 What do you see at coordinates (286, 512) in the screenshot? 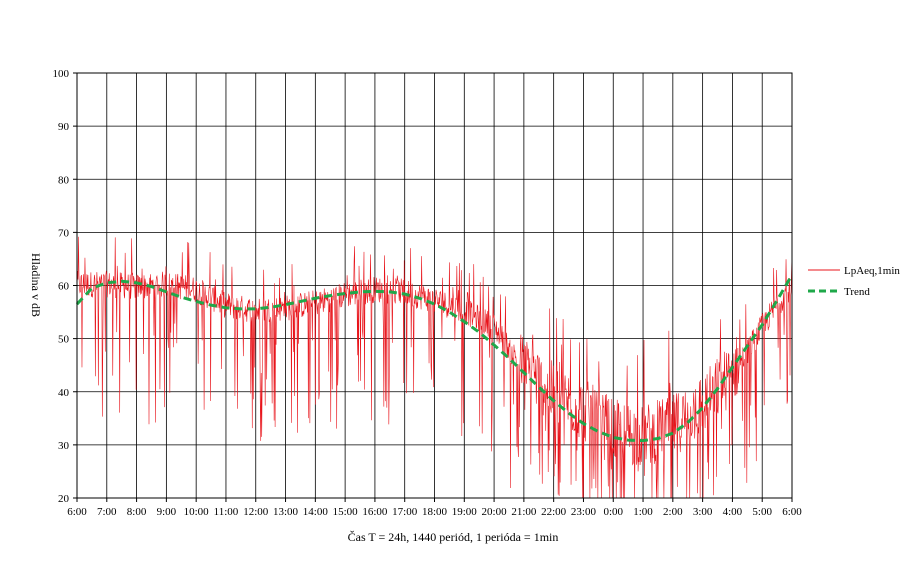
I see `x-tick-label: 13:00` at bounding box center [286, 512].